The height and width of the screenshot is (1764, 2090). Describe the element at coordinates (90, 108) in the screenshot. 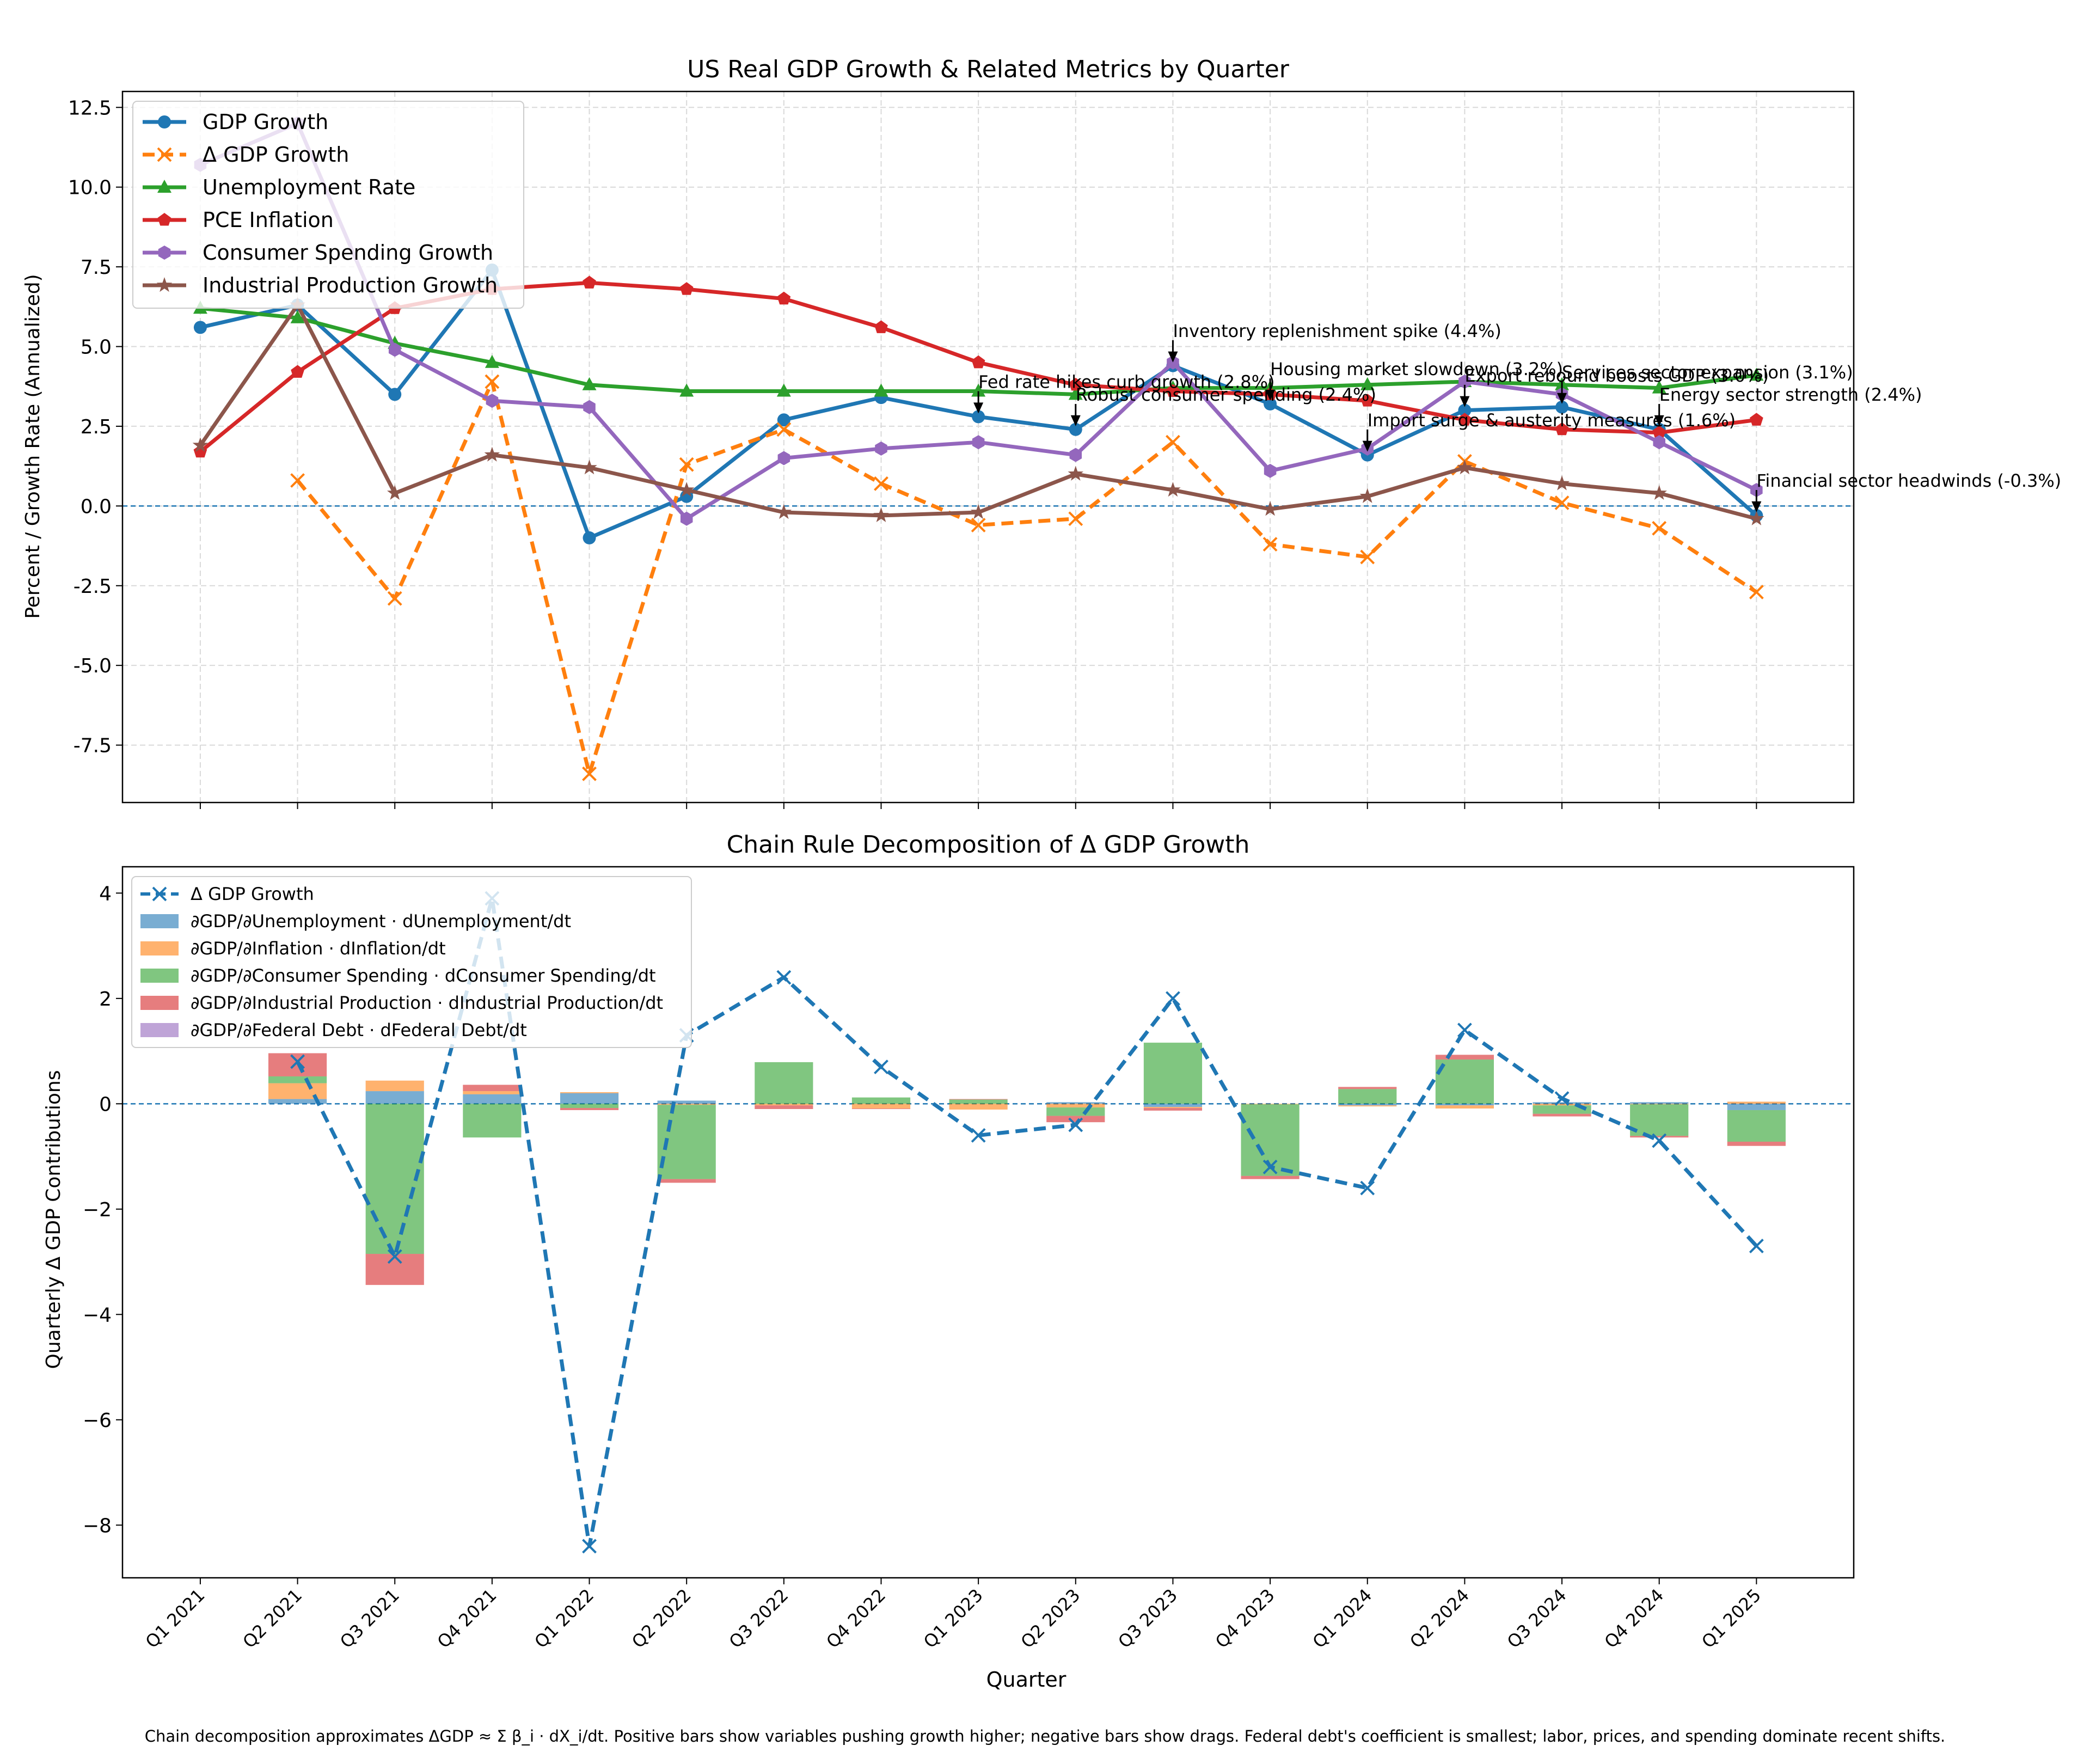

I see `top-y-tick-label: 12.5` at that location.